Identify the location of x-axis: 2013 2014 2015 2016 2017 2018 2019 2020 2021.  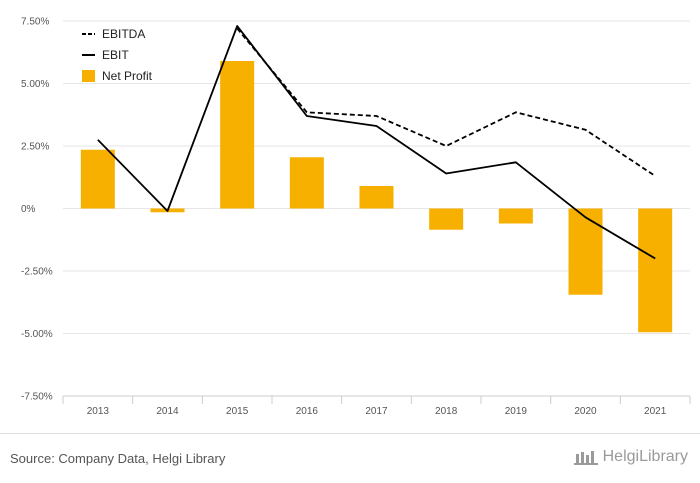
(376, 406).